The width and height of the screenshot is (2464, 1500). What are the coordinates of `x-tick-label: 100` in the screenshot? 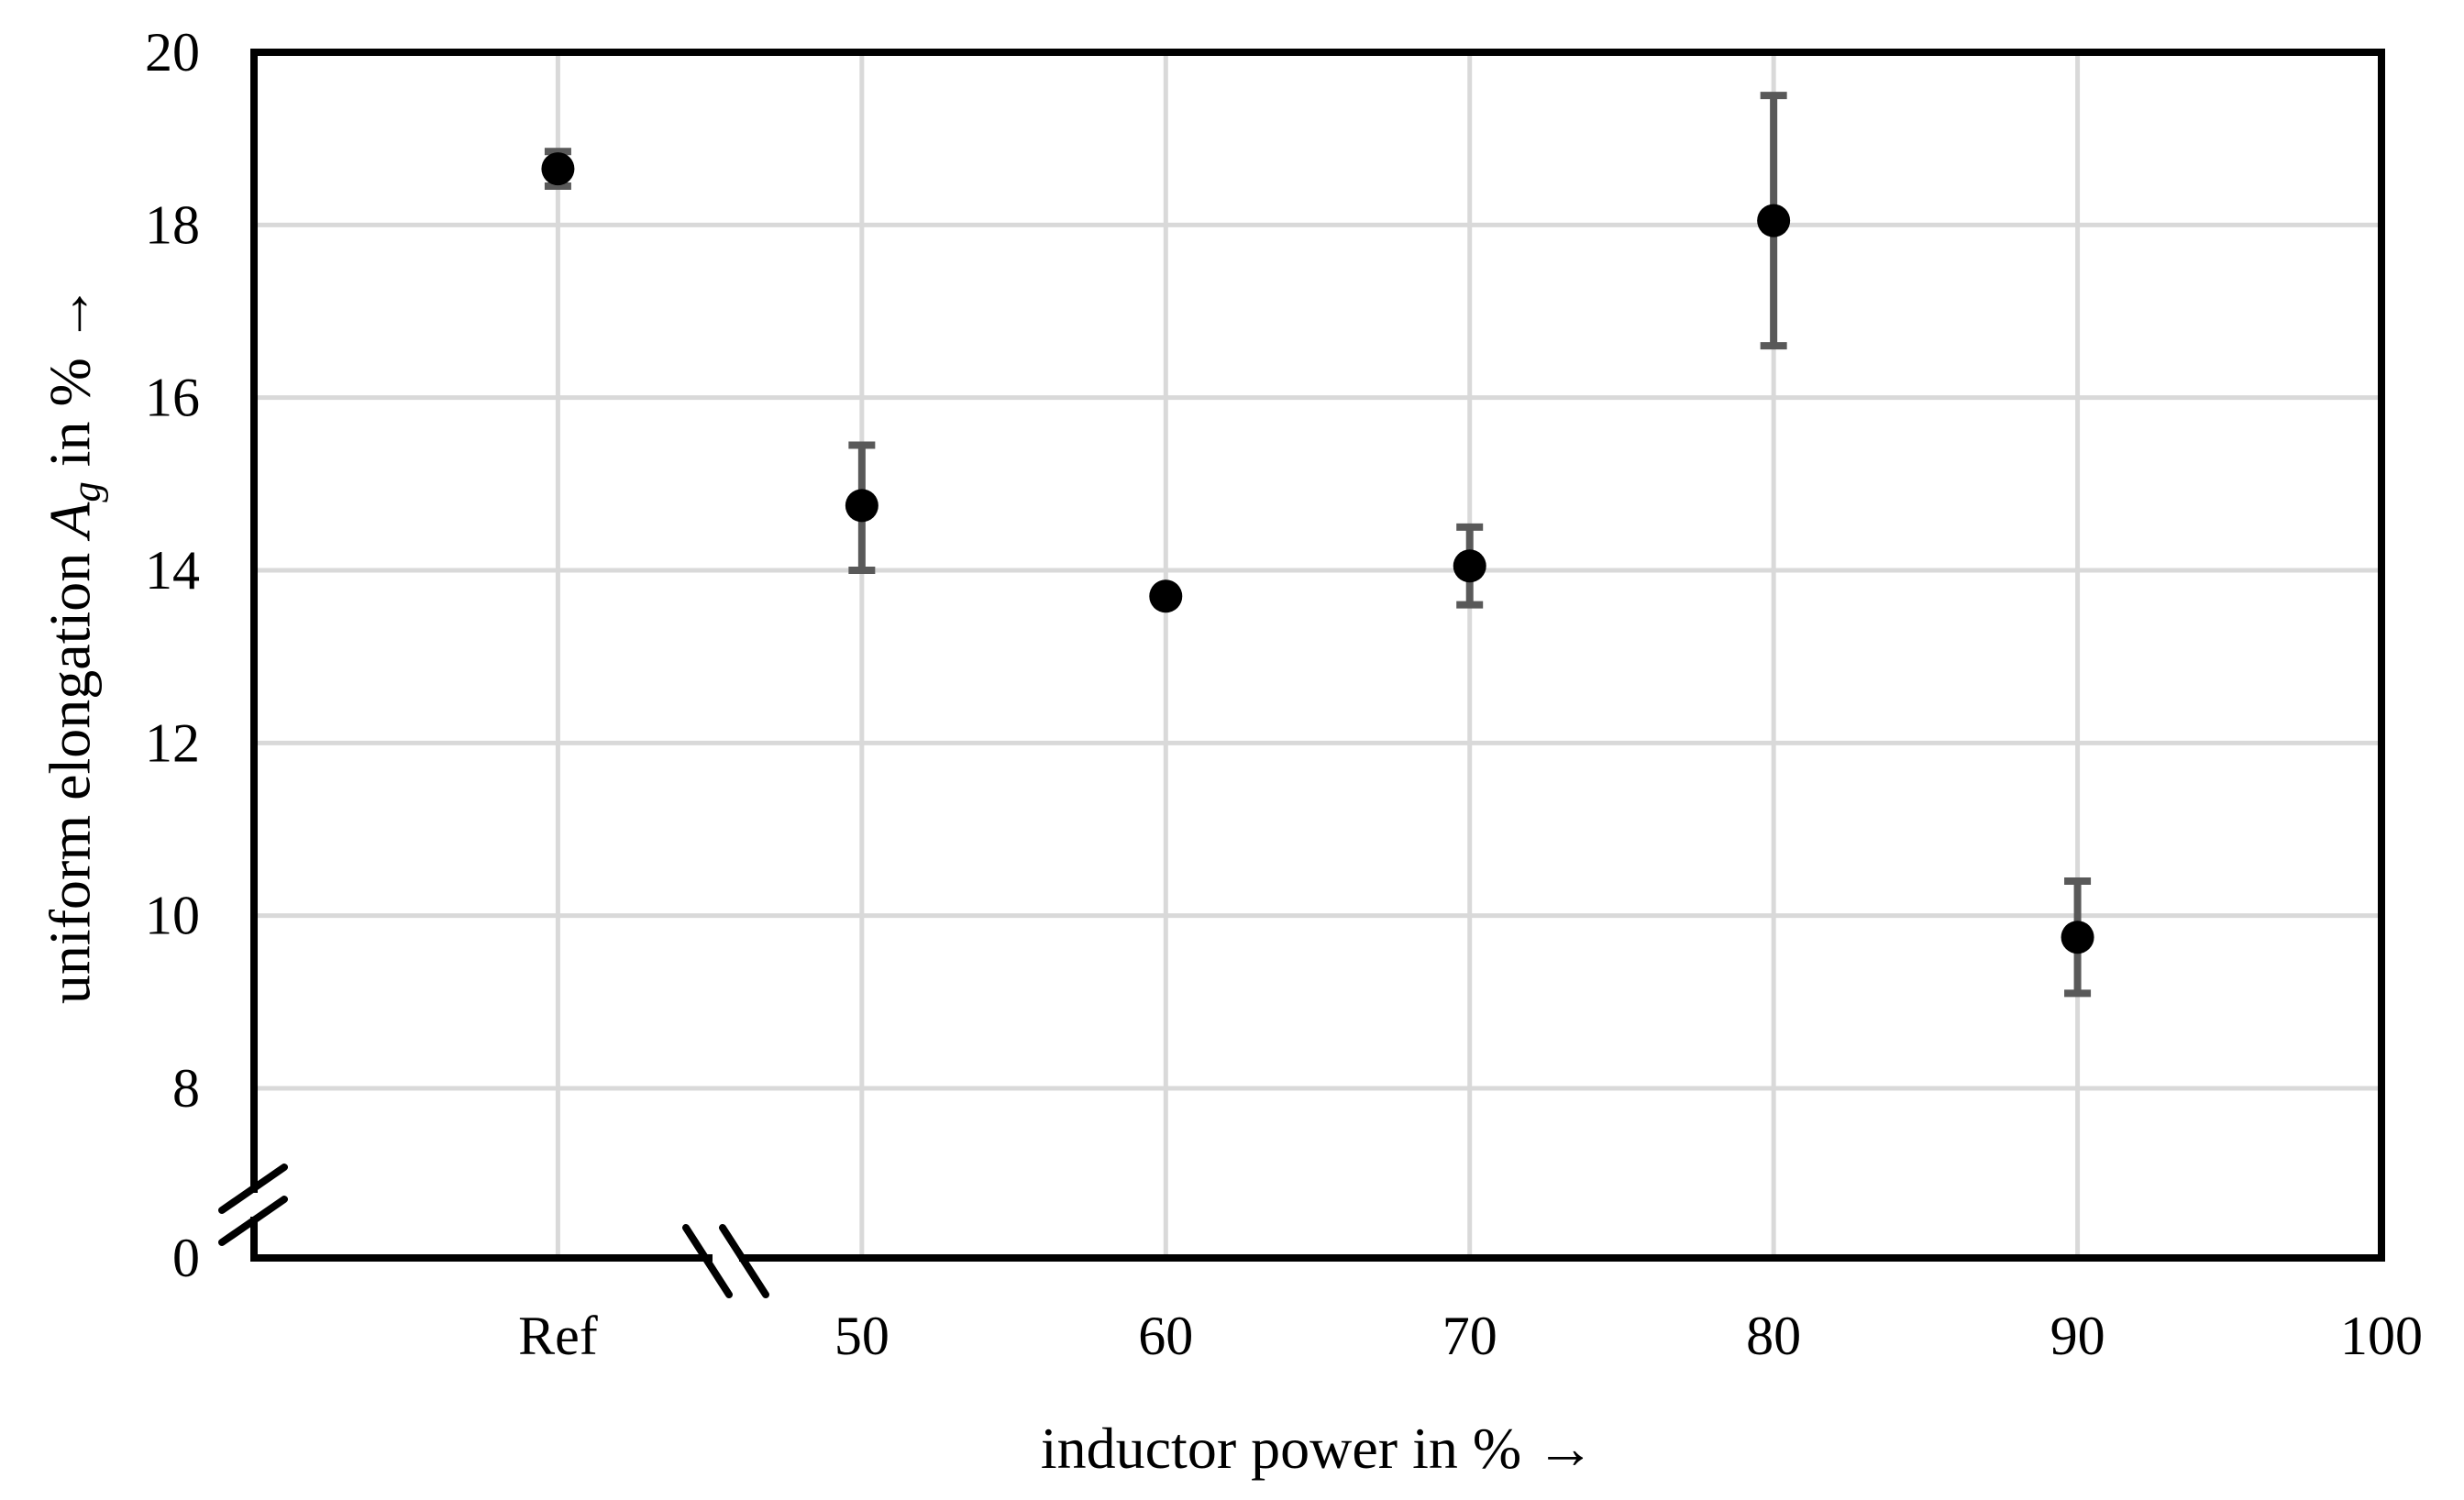 It's located at (2381, 1336).